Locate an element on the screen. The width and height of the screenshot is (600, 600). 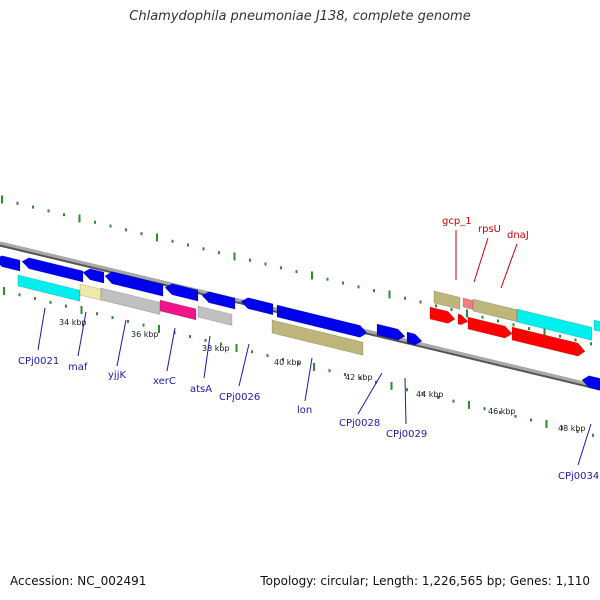
gene-label: CPj0028 is located at coordinates (359, 423).